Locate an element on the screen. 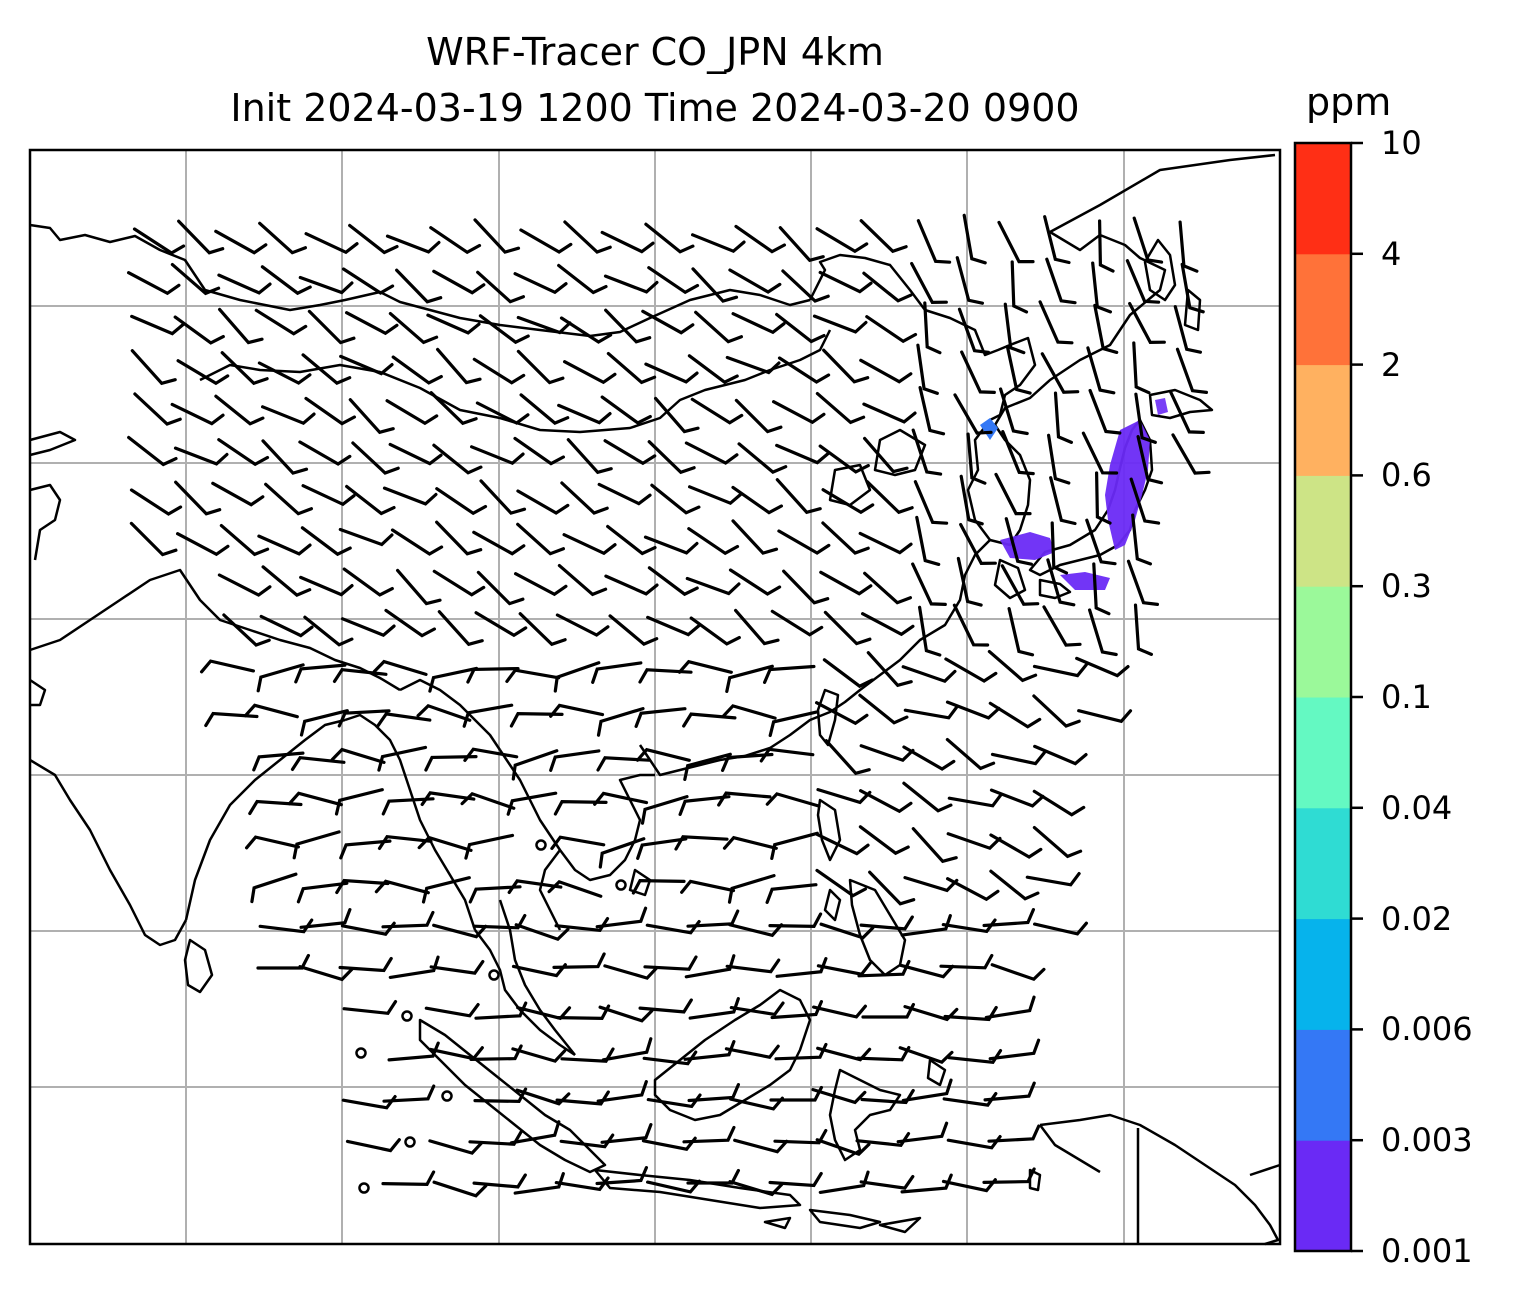  colorbar-segment is located at coordinates (1323, 1085).